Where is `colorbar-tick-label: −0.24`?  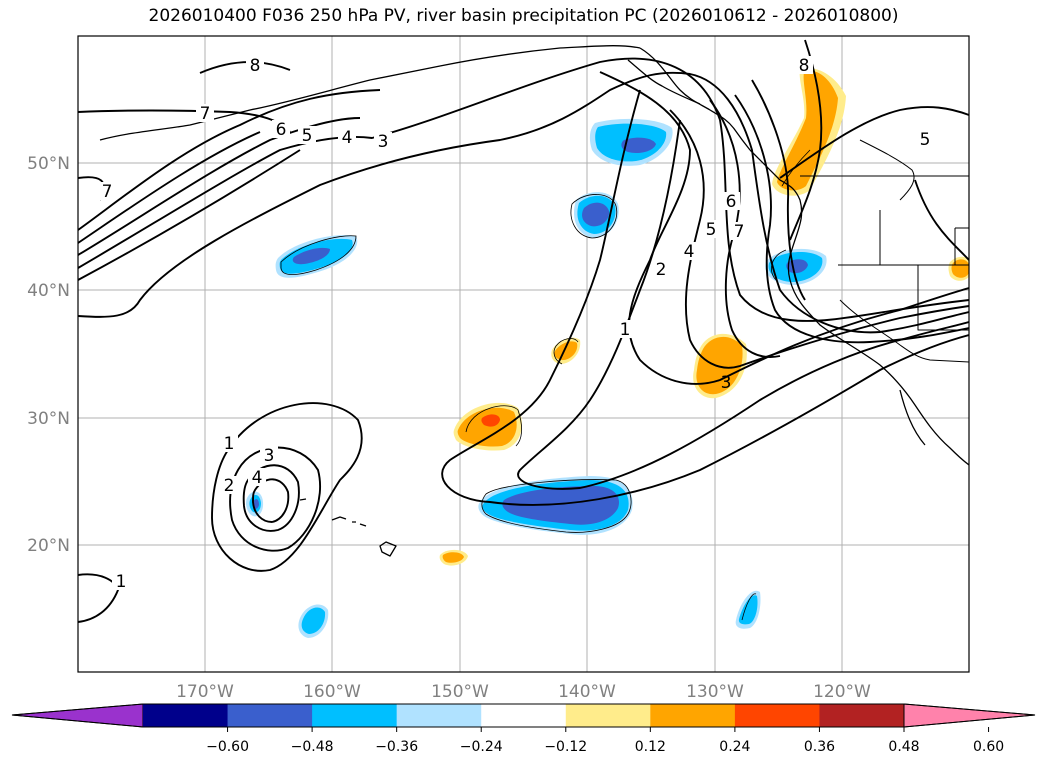
colorbar-tick-label: −0.24 is located at coordinates (481, 747).